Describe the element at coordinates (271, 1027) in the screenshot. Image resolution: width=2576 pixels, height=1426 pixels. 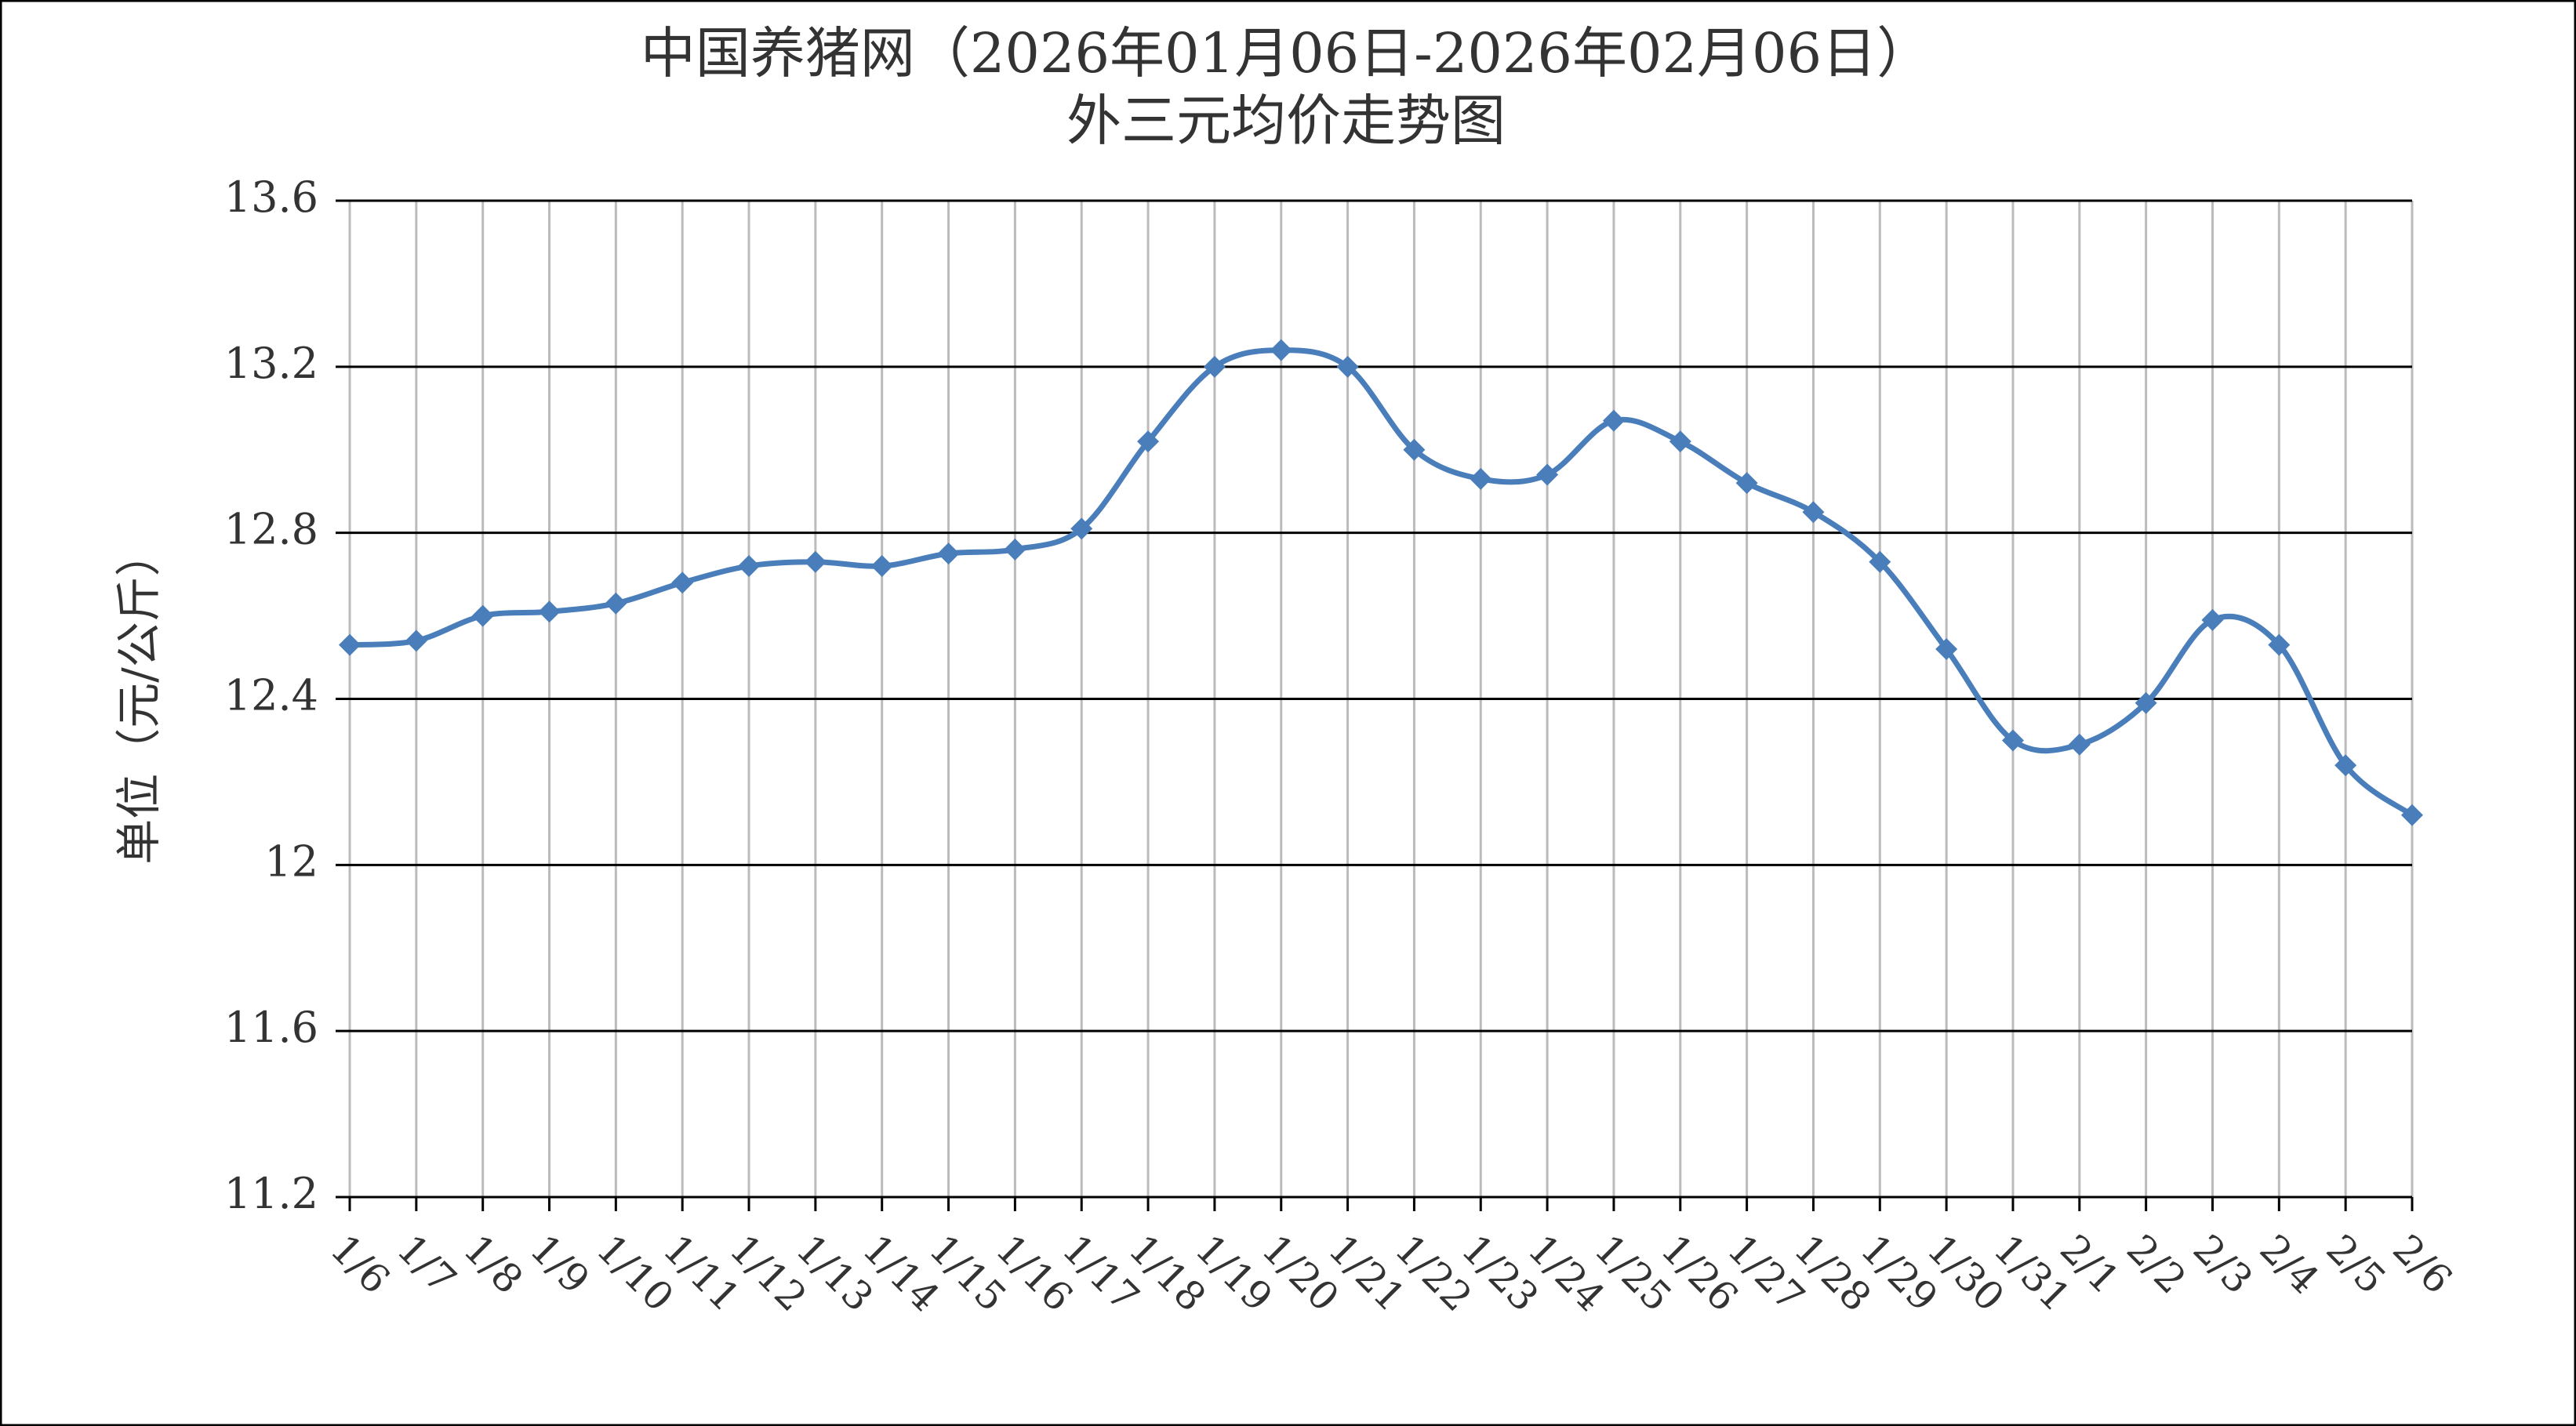
I see `y-tick-label: 11.6` at that location.